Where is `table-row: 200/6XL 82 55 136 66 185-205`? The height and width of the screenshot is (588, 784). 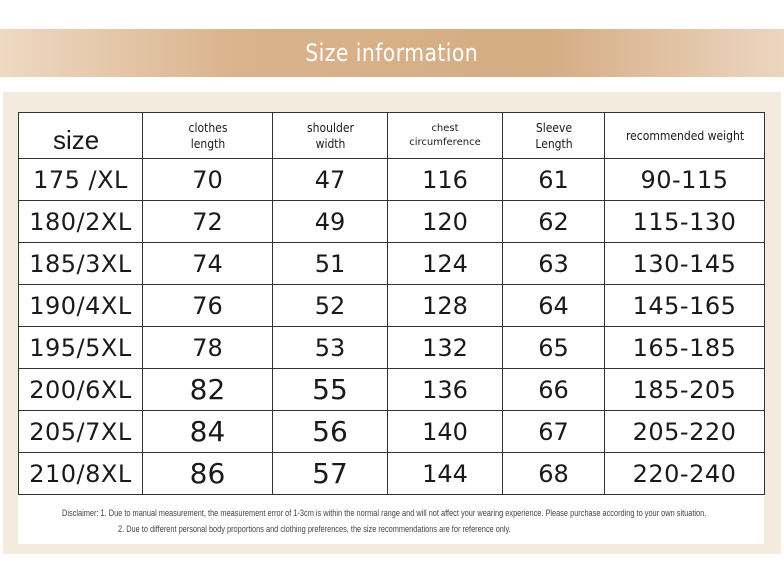
table-row: 200/6XL 82 55 136 66 185-205 is located at coordinates (391, 389).